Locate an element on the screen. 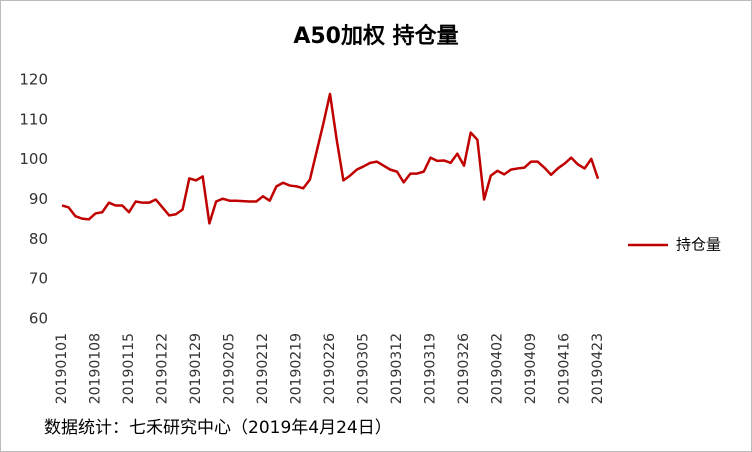  x-tick-label: 20190115 is located at coordinates (129, 368).